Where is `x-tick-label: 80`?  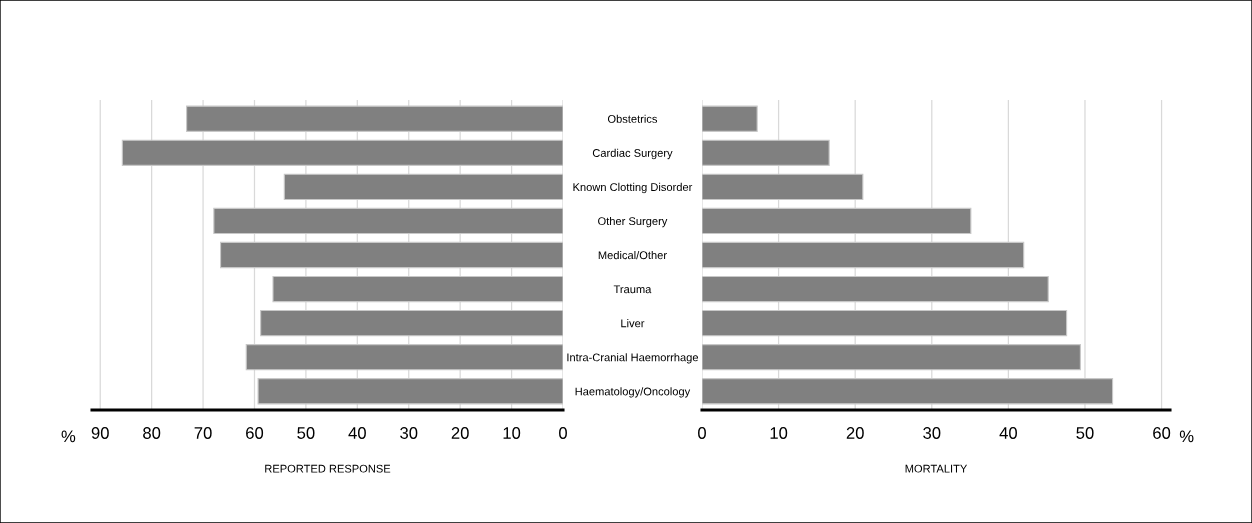
x-tick-label: 80 is located at coordinates (152, 433).